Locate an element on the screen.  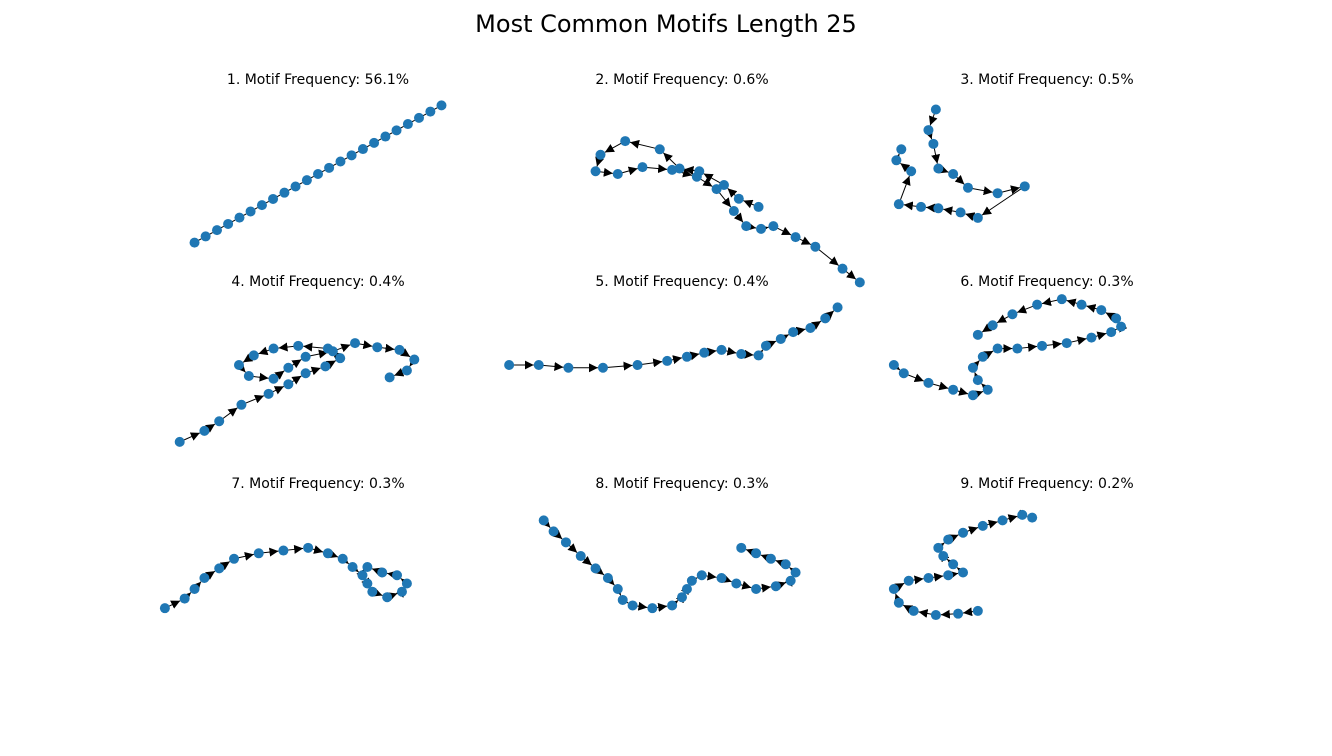
panel-title-4: 4. Motif Frequency: 0.4% is located at coordinates (317, 282).